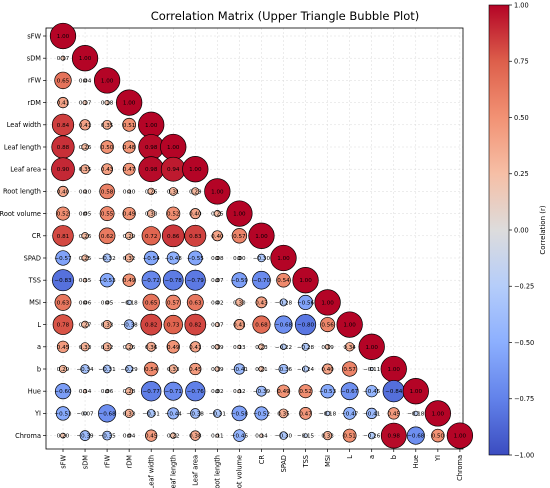 The height and width of the screenshot is (488, 550). Describe the element at coordinates (151, 215) in the screenshot. I see `bubble-value-label: 0.30` at that location.